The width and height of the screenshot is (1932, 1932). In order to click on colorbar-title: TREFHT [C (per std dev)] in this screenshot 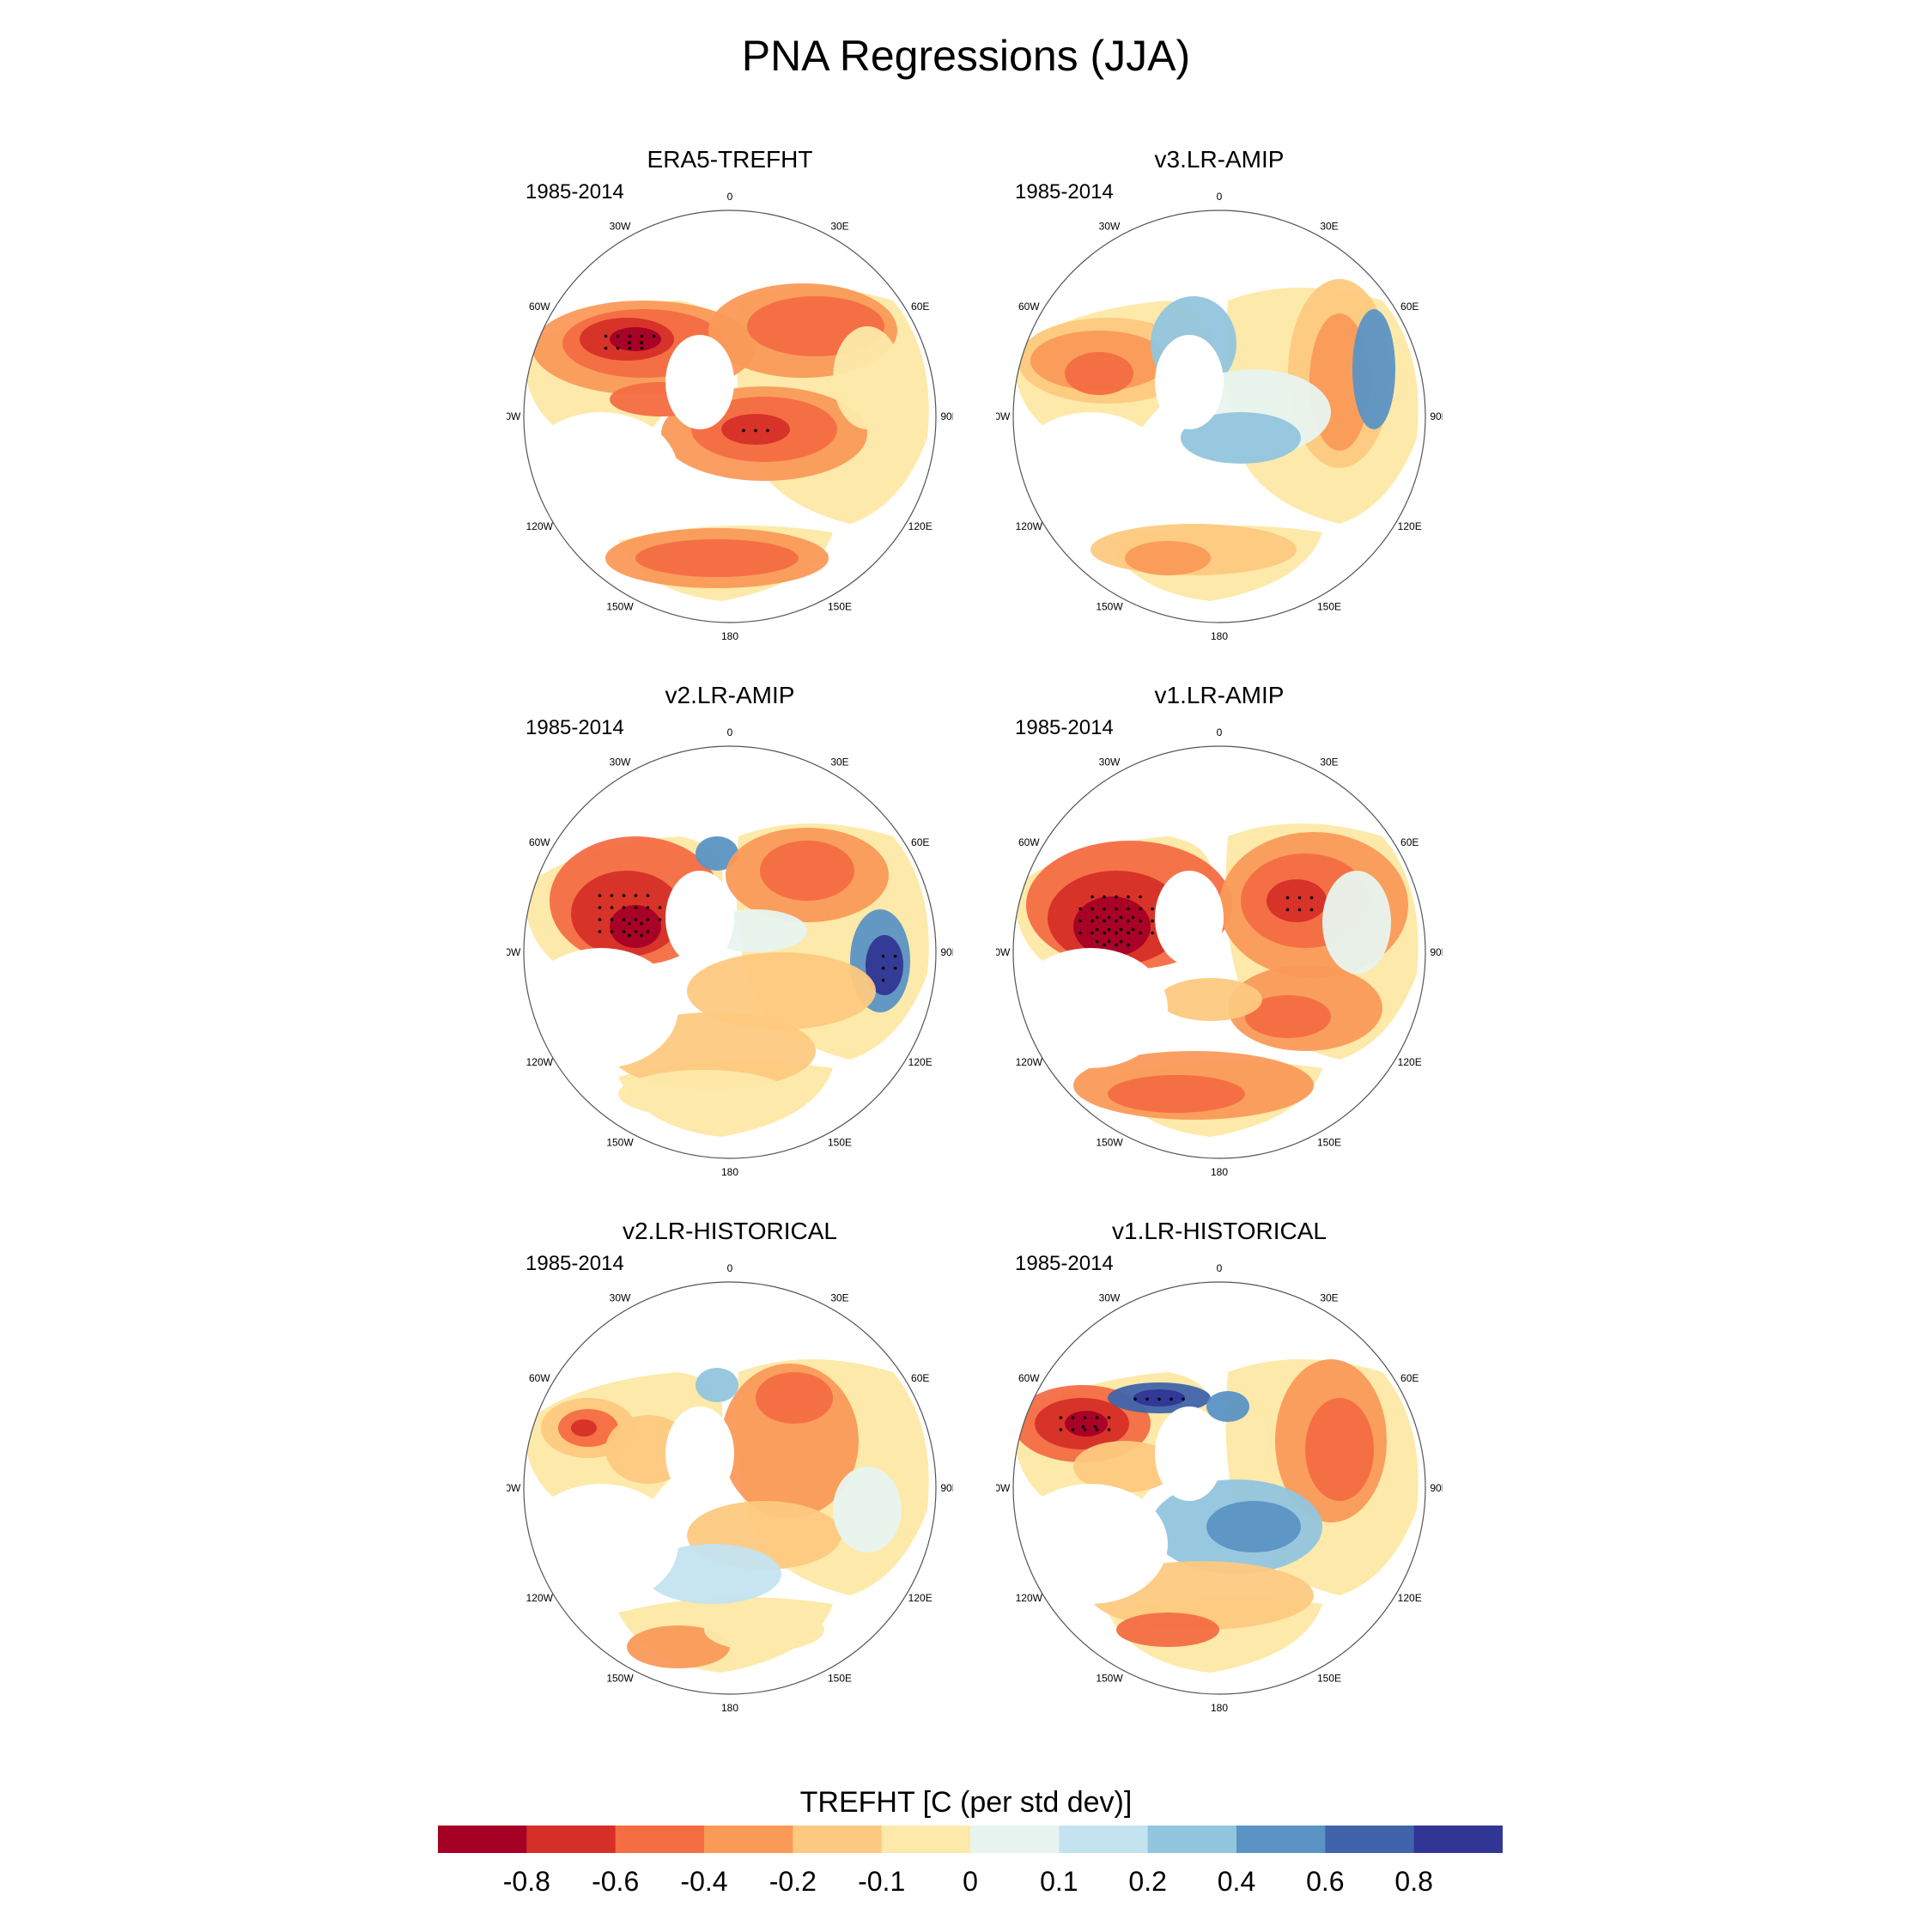, I will do `click(966, 1802)`.